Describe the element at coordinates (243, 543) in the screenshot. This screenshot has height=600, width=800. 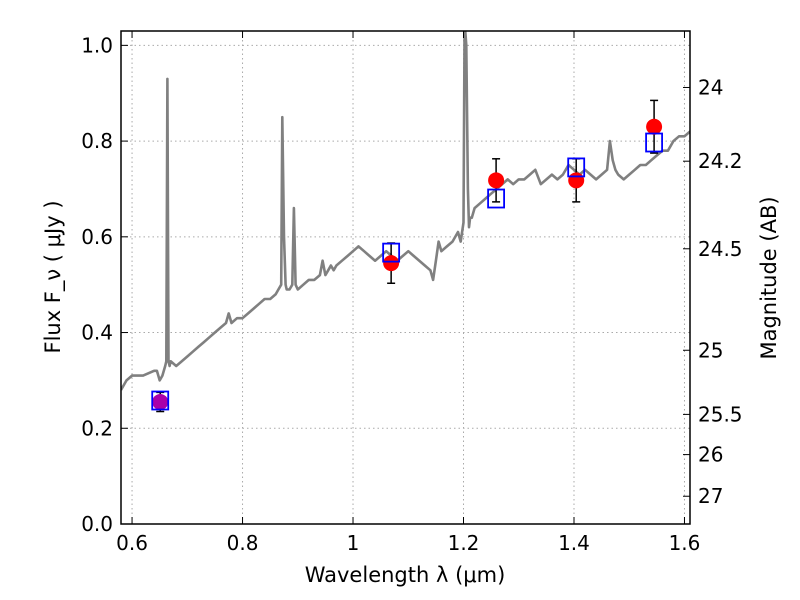
I see `x-tick-label: 0.8` at that location.